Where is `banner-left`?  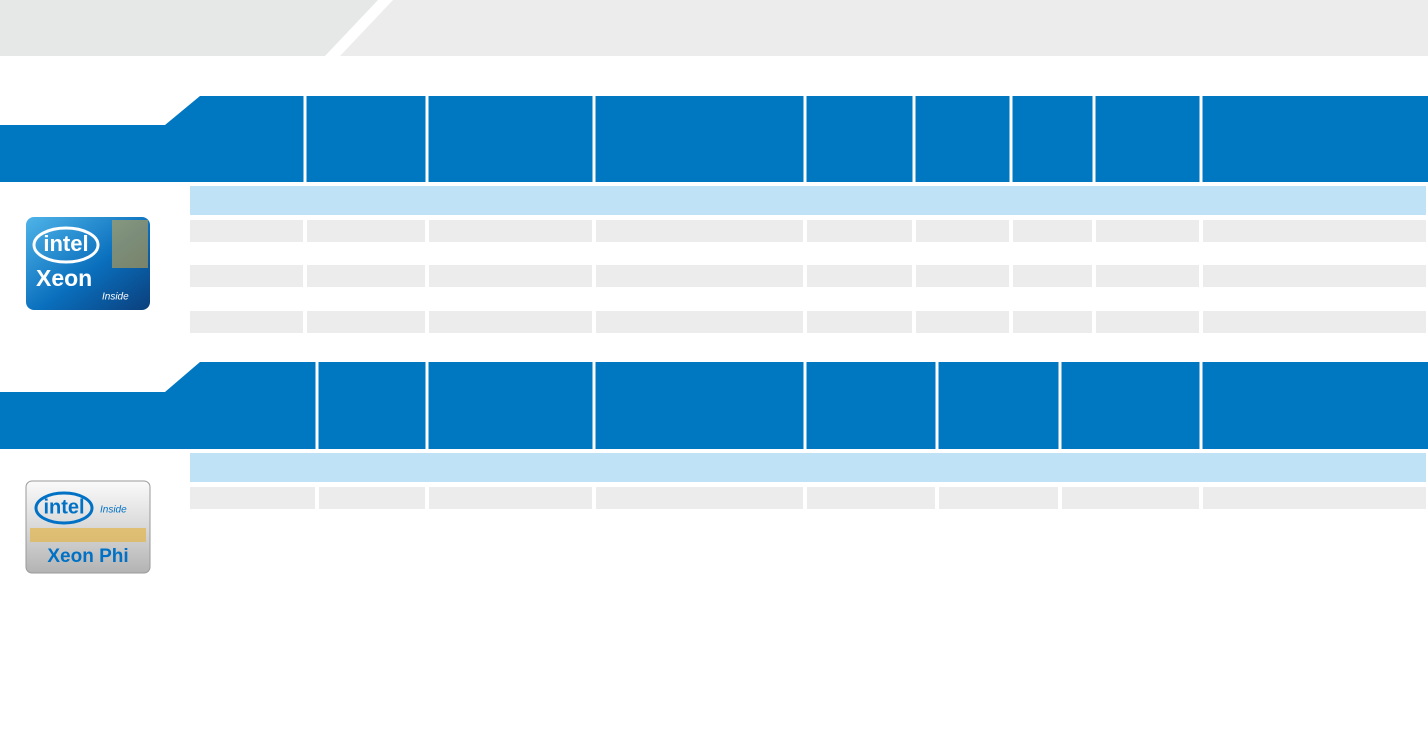 banner-left is located at coordinates (189, 28).